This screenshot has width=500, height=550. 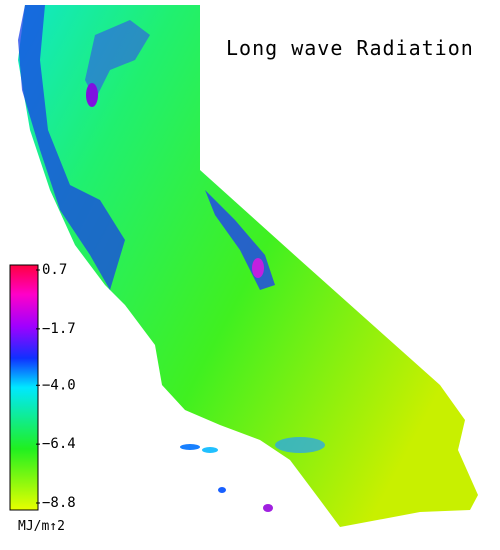 What do you see at coordinates (54, 270) in the screenshot?
I see `colorbar-tick-label: 0.7` at bounding box center [54, 270].